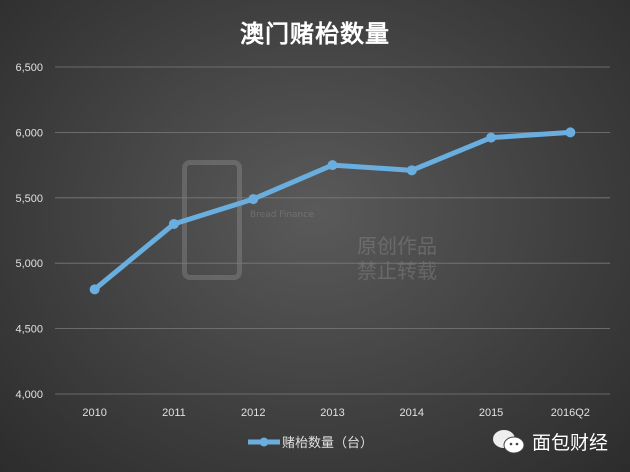 This screenshot has width=630, height=472. I want to click on legend-label: 赌枱数量（台）, so click(327, 443).